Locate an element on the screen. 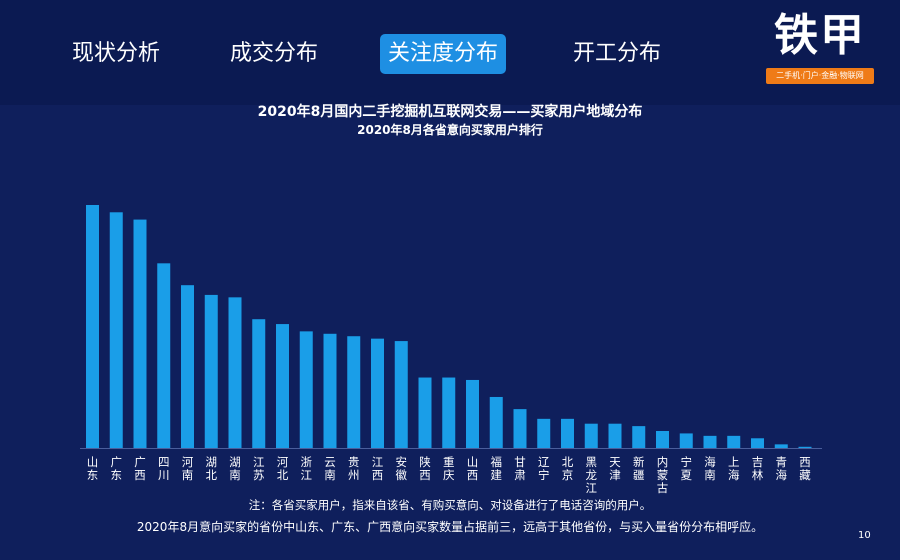  x-tick-label: 湖南 is located at coordinates (235, 468).